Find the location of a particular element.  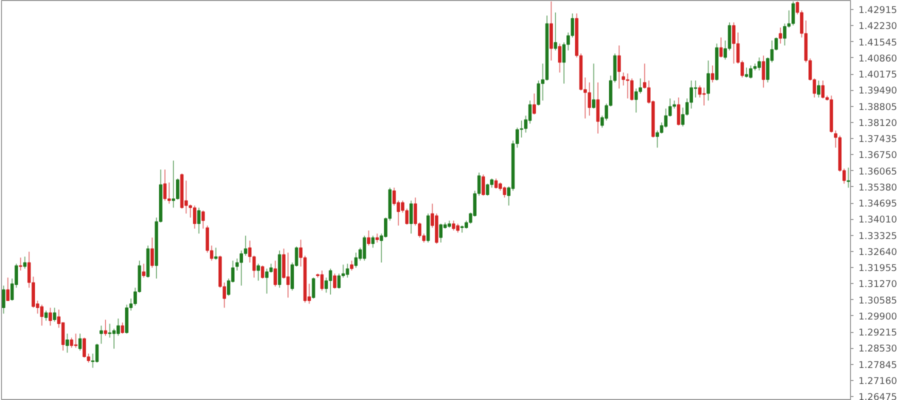

y-tick-label: 1.36750 is located at coordinates (878, 156).